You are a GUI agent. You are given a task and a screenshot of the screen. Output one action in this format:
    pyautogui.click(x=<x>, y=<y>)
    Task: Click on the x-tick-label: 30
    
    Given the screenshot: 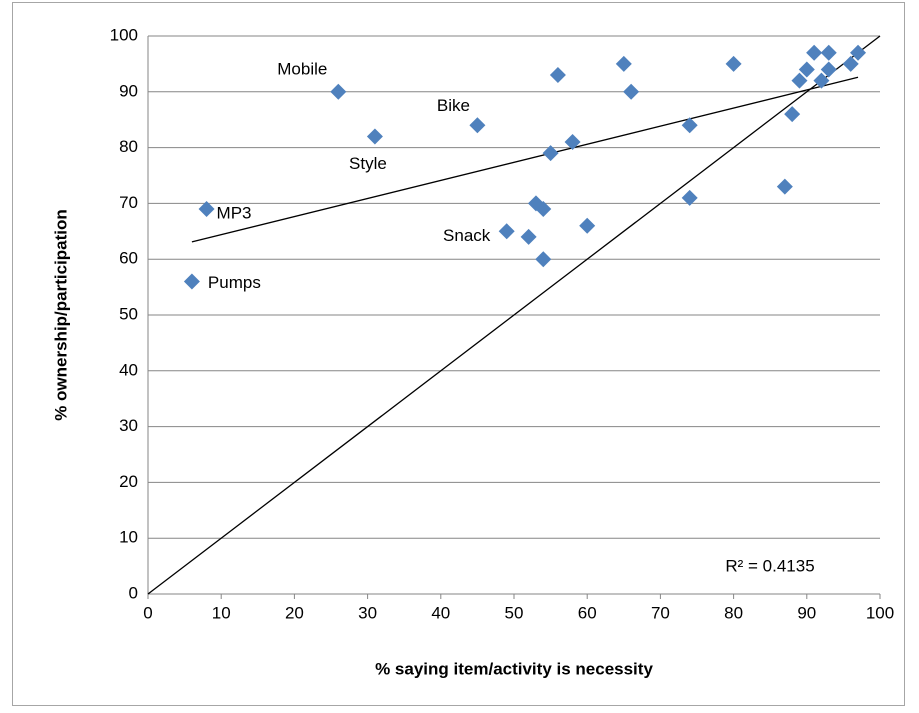 What is the action you would take?
    pyautogui.click(x=367, y=612)
    